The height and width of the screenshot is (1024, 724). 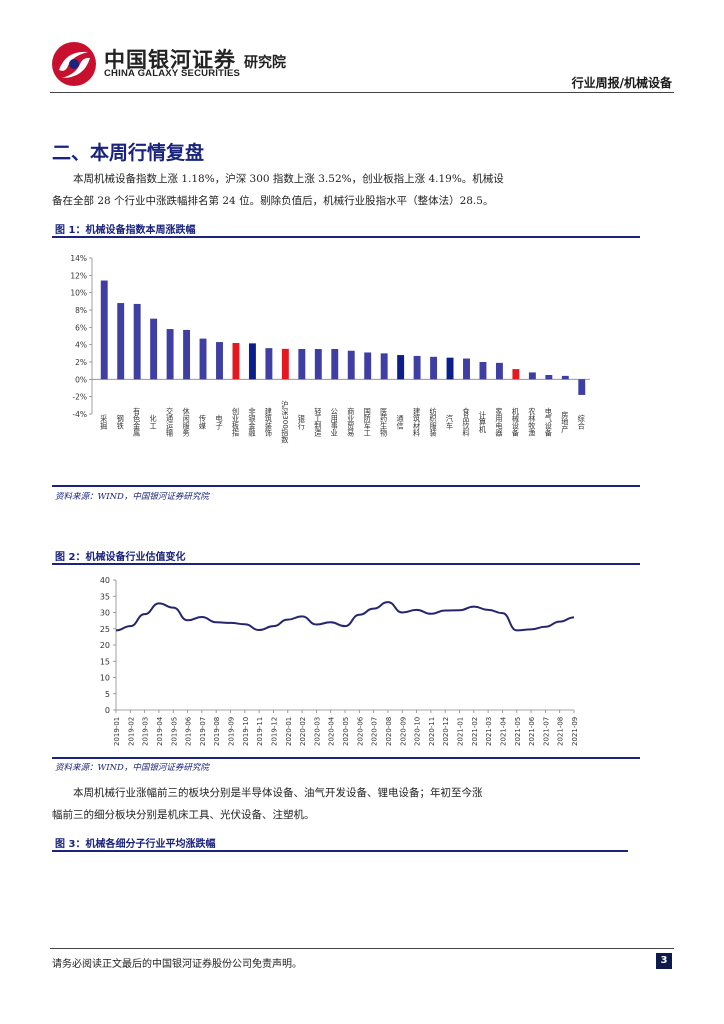 What do you see at coordinates (384, 423) in the screenshot?
I see `x-tick-label: 医药生物` at bounding box center [384, 423].